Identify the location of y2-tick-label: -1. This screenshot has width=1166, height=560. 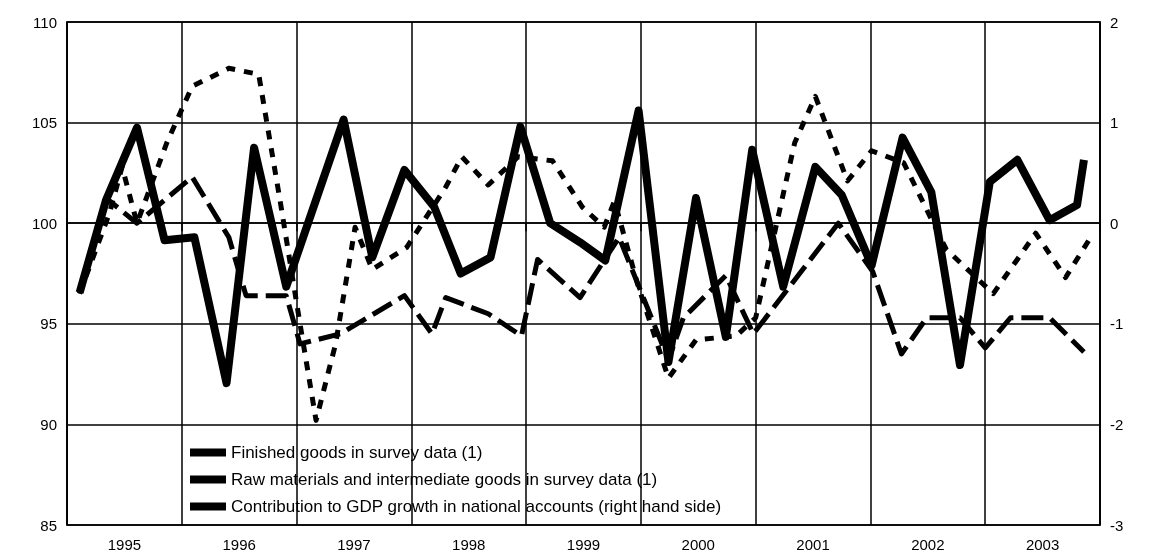
(1117, 324).